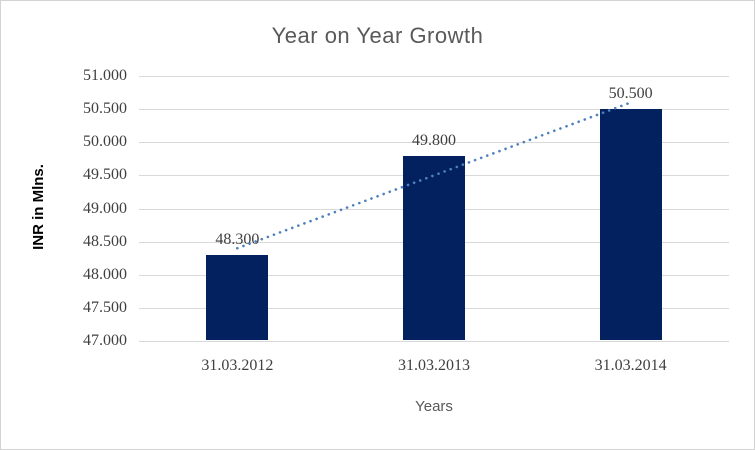 This screenshot has width=755, height=450. What do you see at coordinates (105, 109) in the screenshot?
I see `y-tick-label: 50.500` at bounding box center [105, 109].